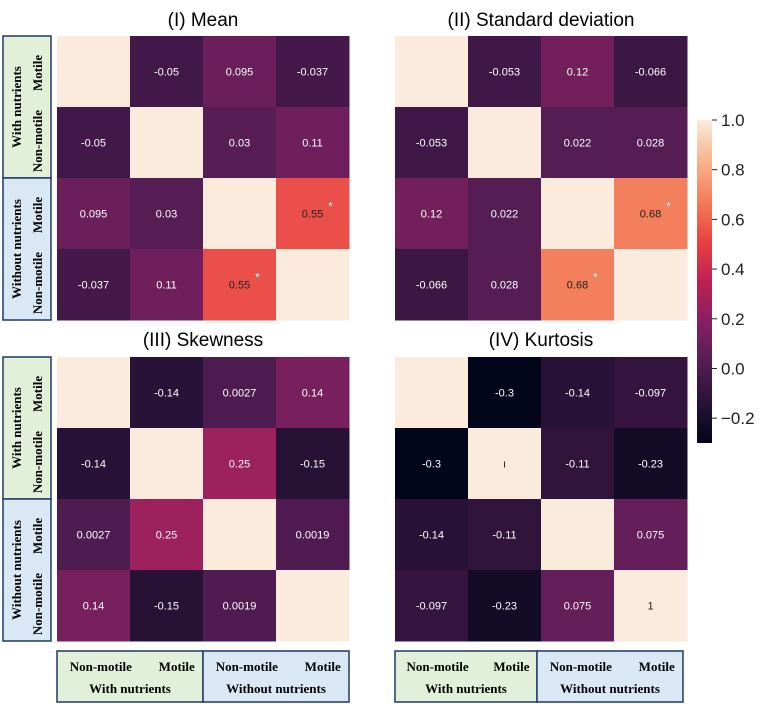  I want to click on colorbar: 1.0 0.8 0.6 0.4 0.2 0.0 −0.2, so click(726, 277).